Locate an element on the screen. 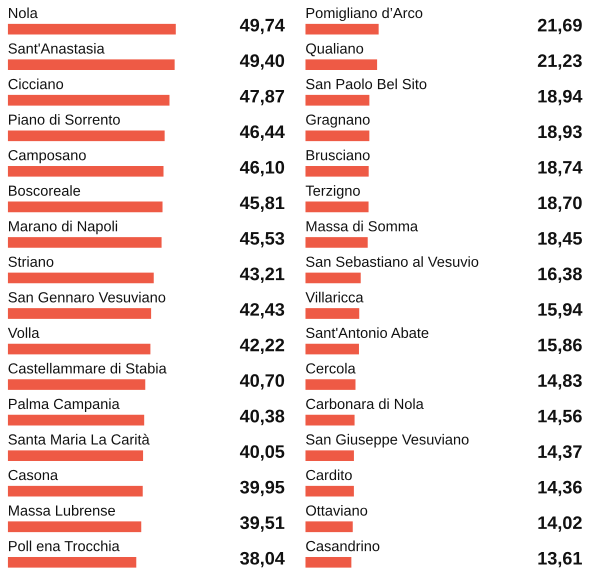  y-tick-label: Sant'Antonio Abate is located at coordinates (367, 332).